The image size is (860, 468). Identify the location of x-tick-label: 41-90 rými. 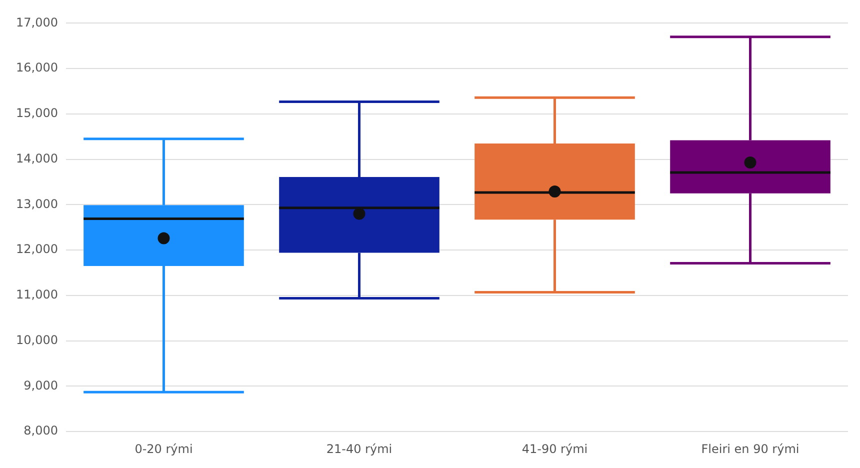
(555, 449).